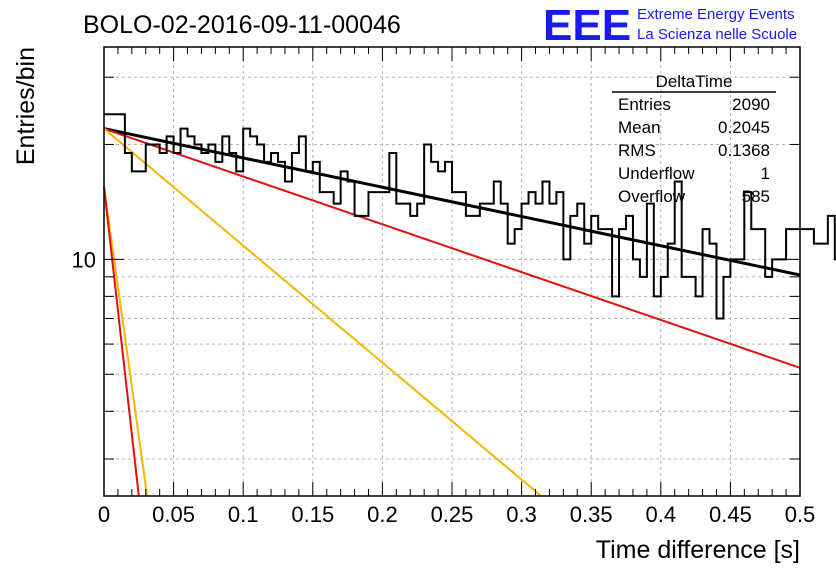 The height and width of the screenshot is (572, 836). What do you see at coordinates (452, 514) in the screenshot?
I see `x-tick-label: 0.25` at bounding box center [452, 514].